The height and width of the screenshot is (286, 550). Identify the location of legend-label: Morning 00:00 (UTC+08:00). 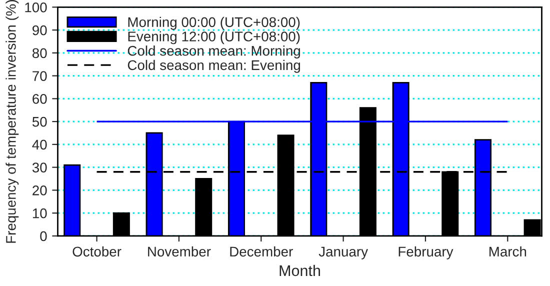
(214, 23).